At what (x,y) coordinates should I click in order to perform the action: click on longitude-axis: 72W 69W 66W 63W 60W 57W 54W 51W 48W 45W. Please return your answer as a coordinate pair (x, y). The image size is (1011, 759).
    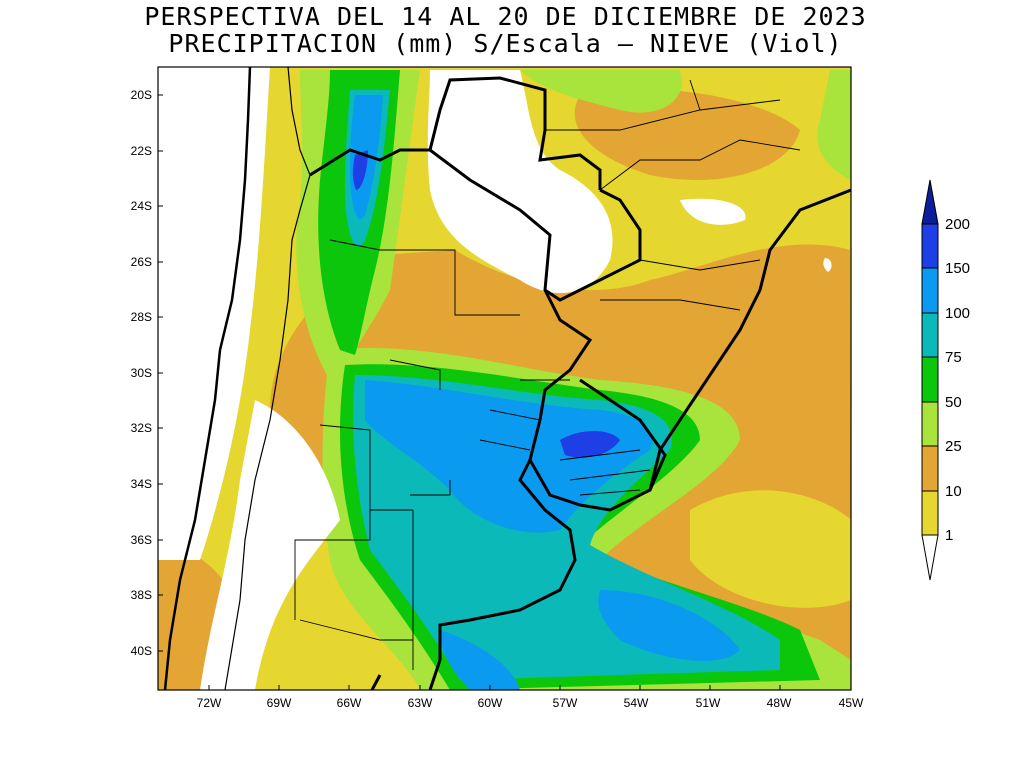
    Looking at the image, I should click on (530, 697).